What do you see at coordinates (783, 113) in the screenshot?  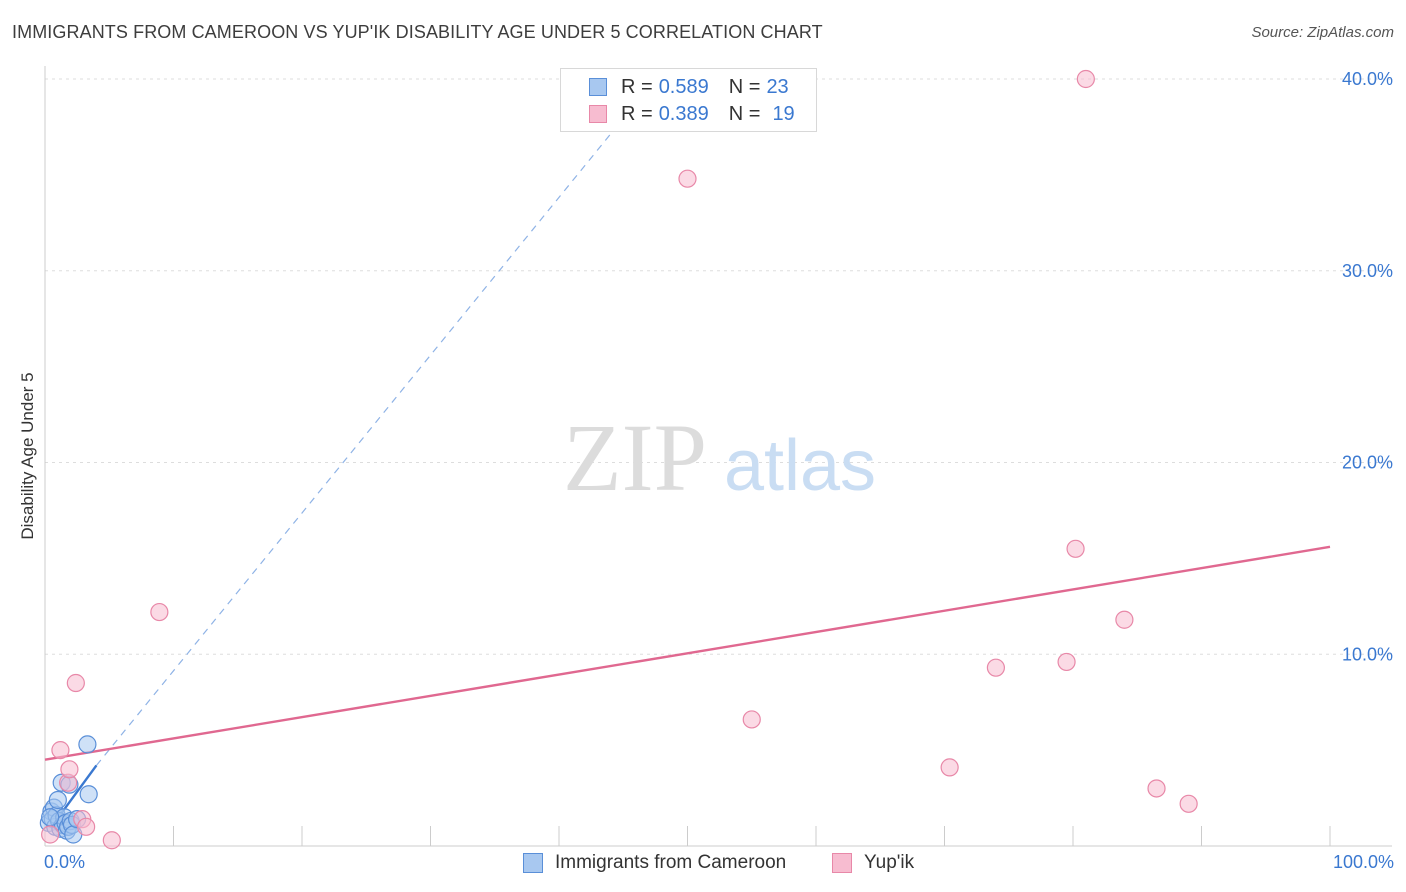 I see `legend-n-value-yupik: 19` at bounding box center [783, 113].